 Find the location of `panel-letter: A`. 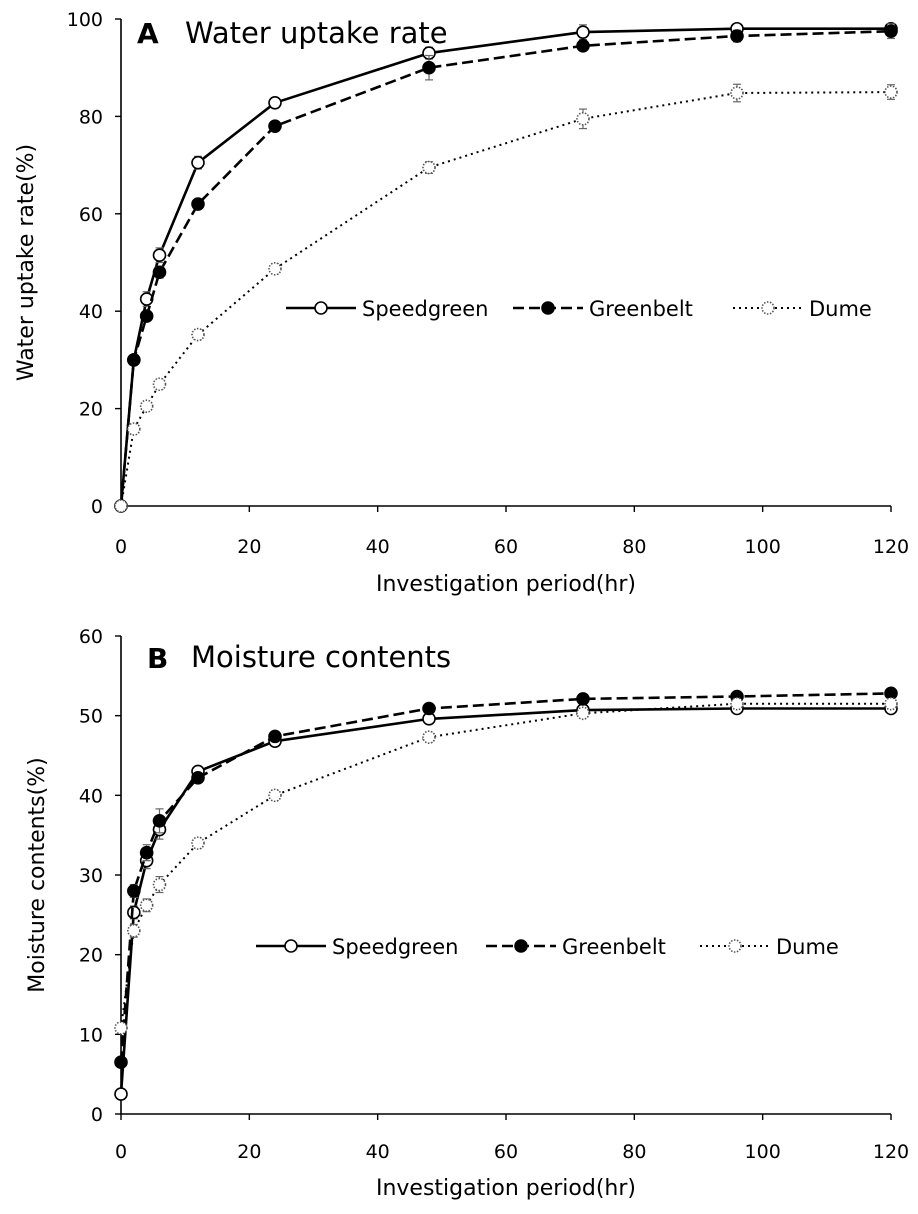

panel-letter: A is located at coordinates (148, 33).